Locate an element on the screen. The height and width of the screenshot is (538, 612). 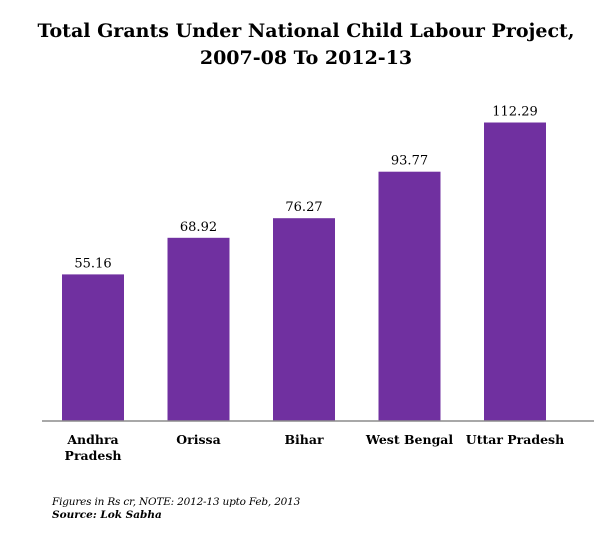
x-tick-label: Andhra is located at coordinates (92, 439).